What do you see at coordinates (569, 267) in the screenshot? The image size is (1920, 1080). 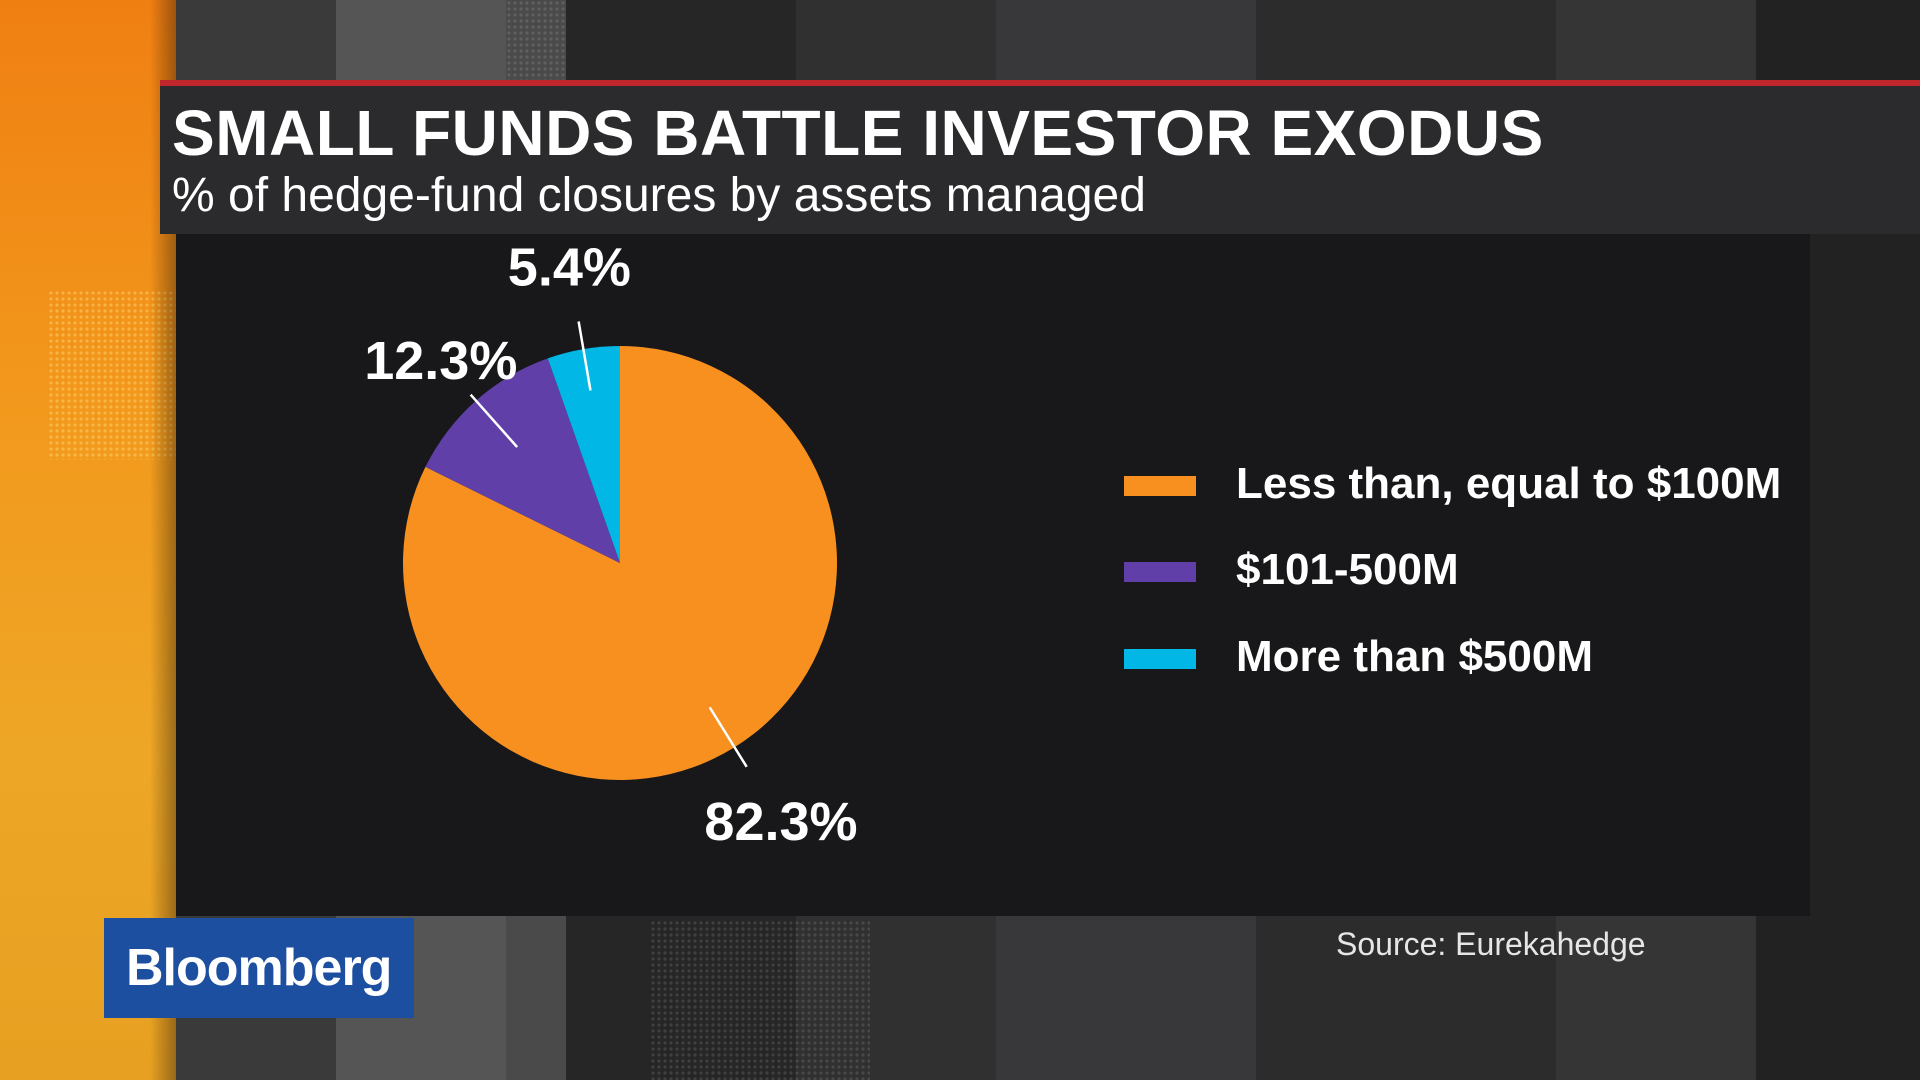 I see `data-label: 5.4%` at bounding box center [569, 267].